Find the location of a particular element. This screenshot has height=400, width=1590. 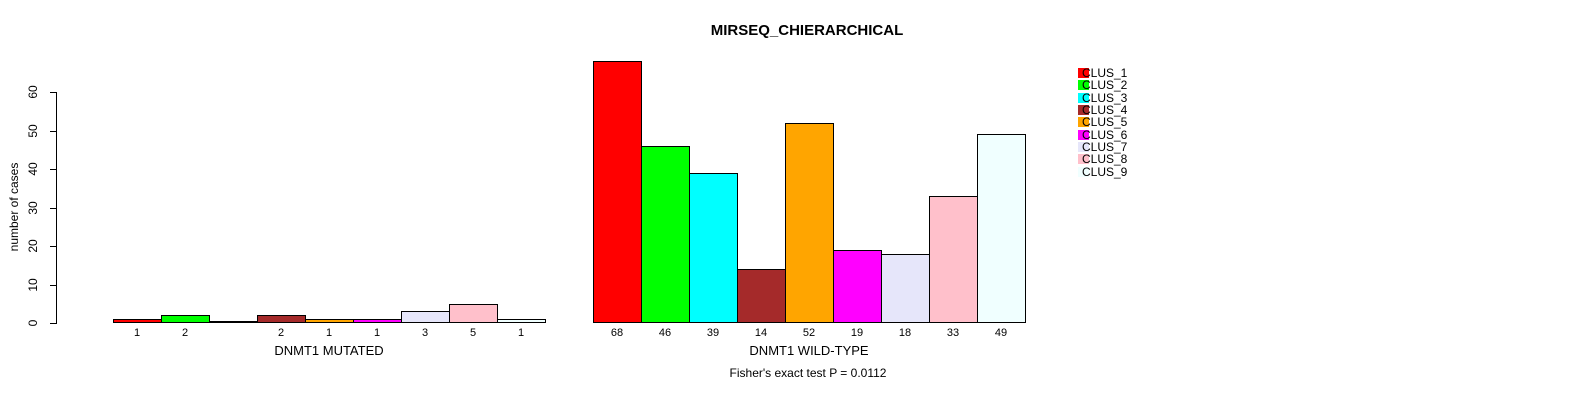

bar-label: 3 is located at coordinates (425, 333).